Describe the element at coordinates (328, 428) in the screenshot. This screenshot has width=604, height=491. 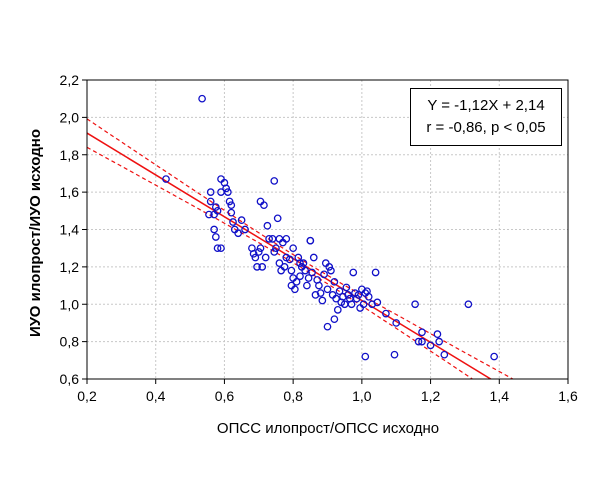
I see `x-axis-title: ОПСС илопрост/ОПСС исходно` at that location.